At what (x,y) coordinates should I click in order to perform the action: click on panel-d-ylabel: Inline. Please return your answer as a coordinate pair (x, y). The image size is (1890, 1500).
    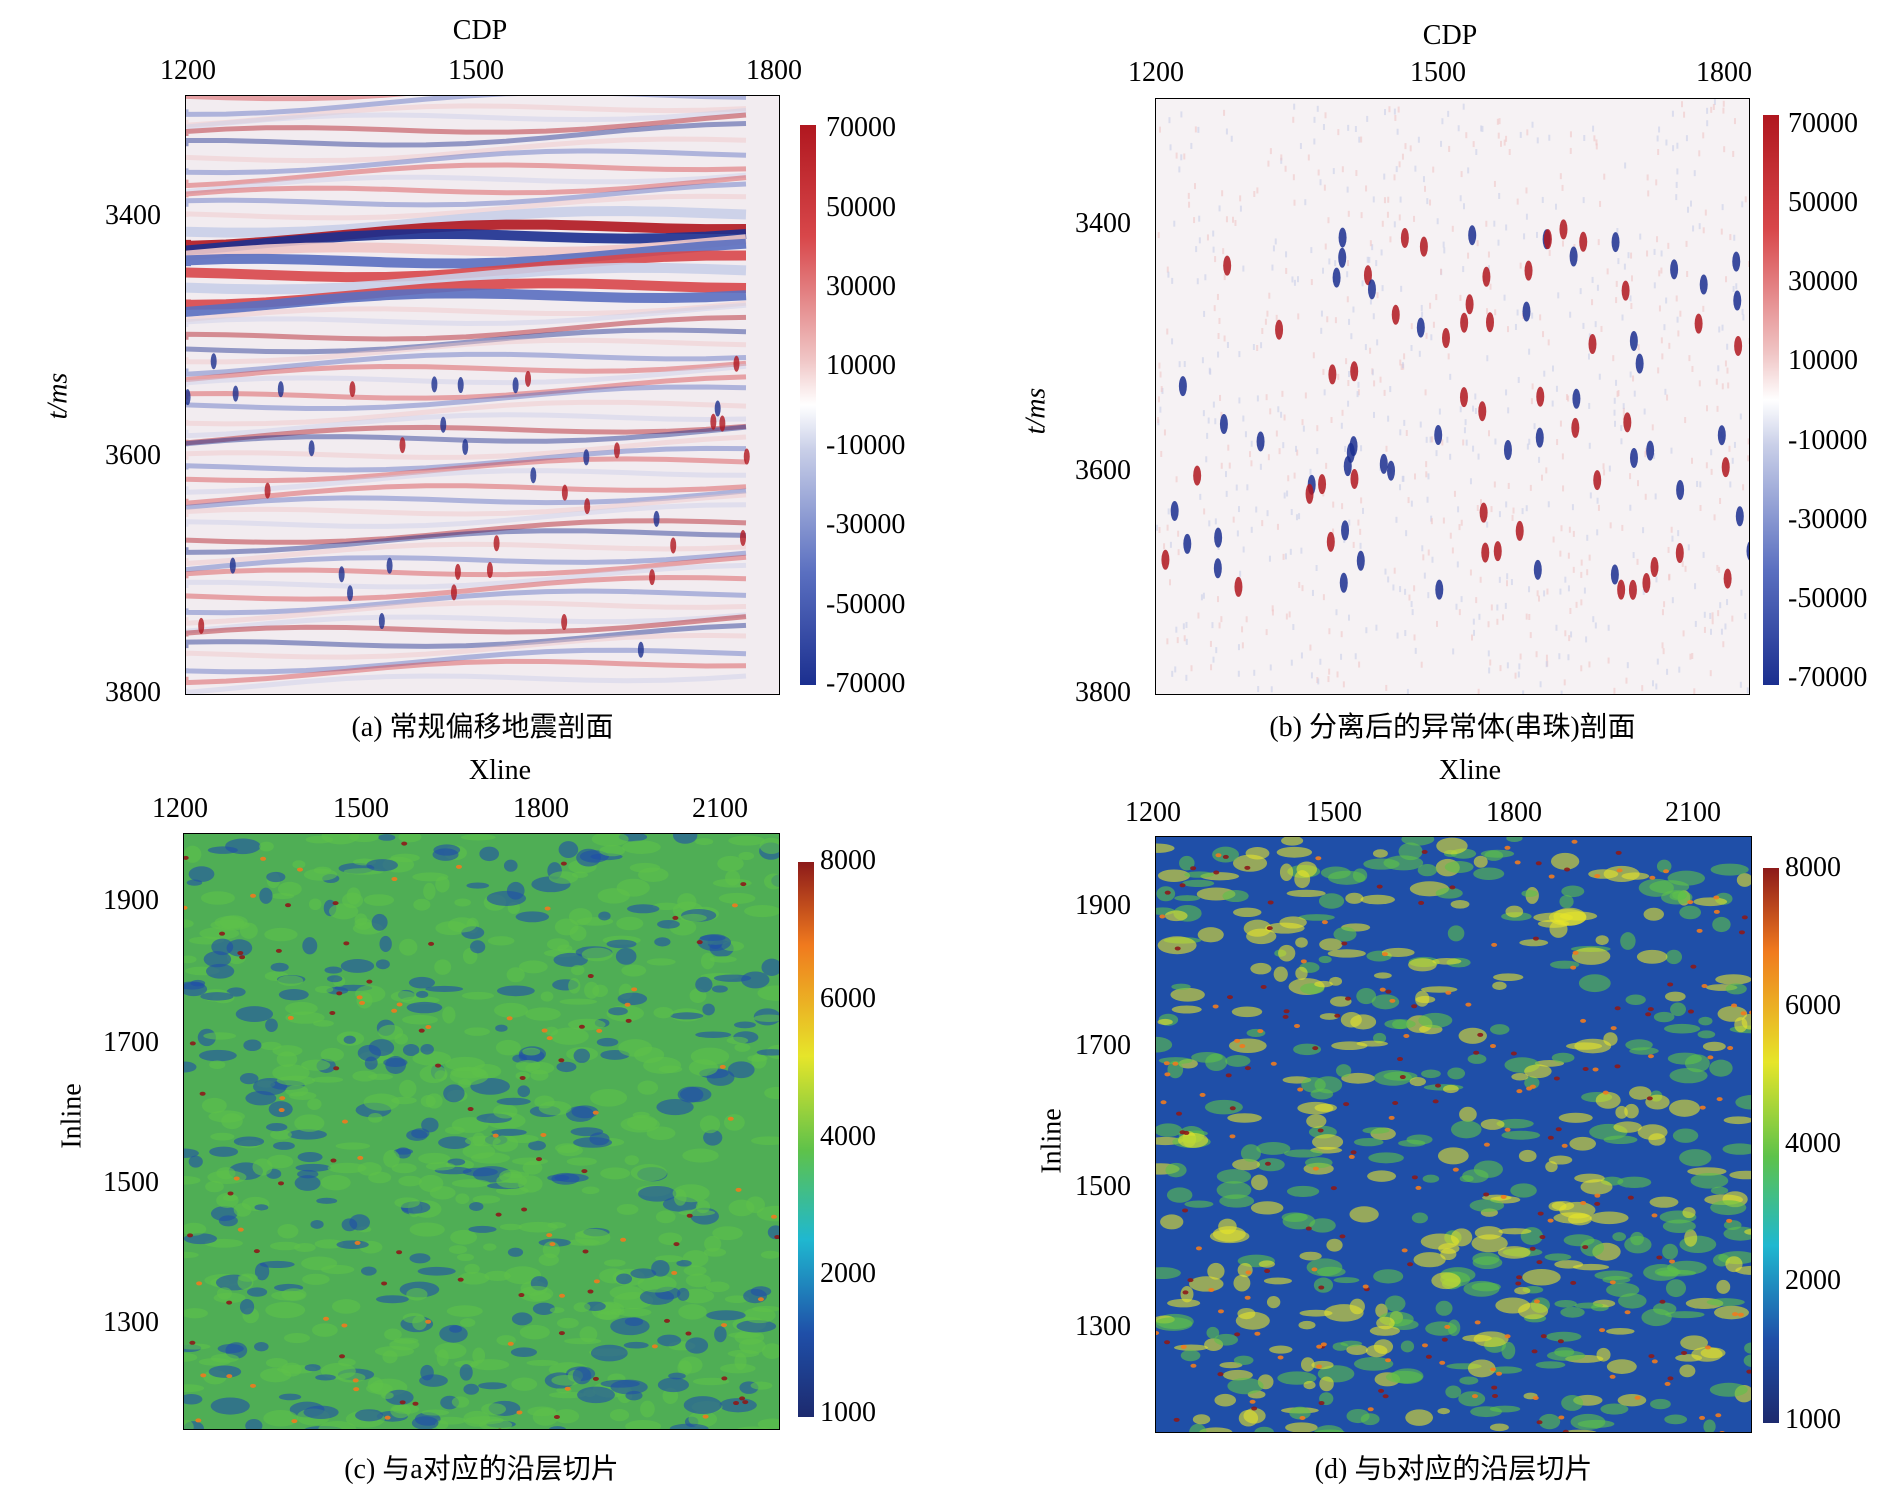
    Looking at the image, I should click on (1052, 1141).